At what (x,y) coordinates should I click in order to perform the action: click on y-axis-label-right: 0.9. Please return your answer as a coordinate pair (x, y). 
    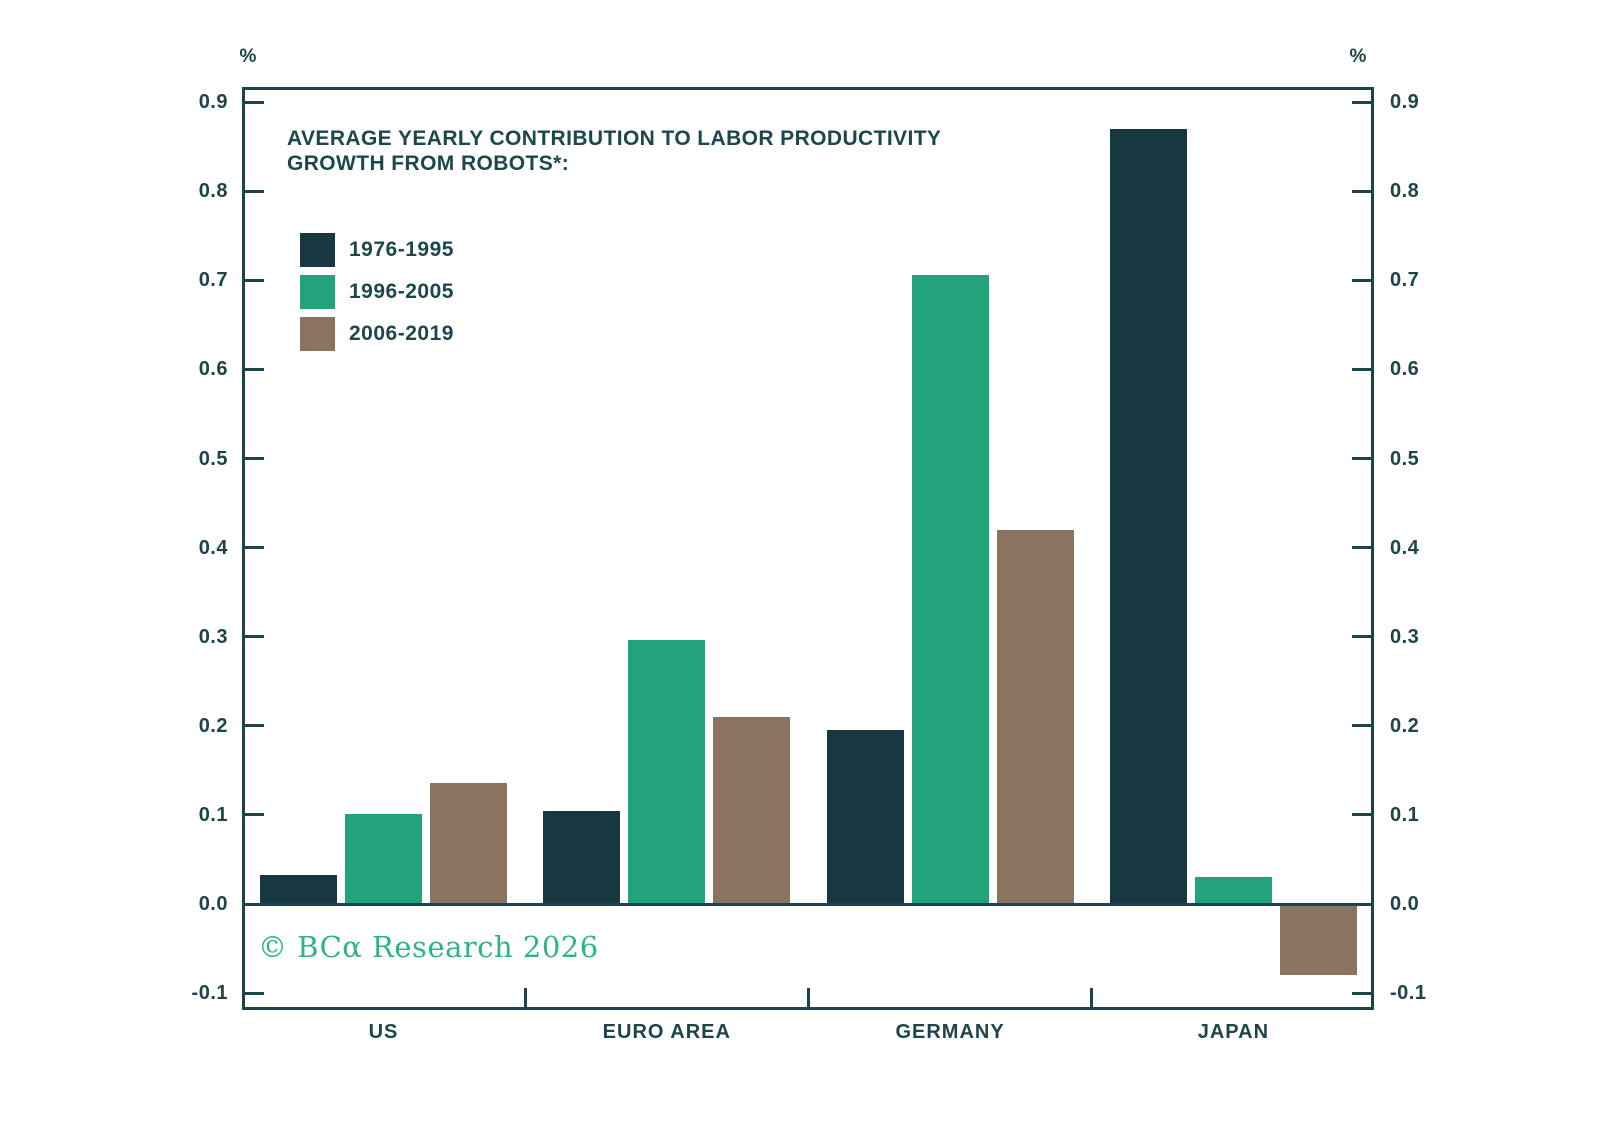
    Looking at the image, I should click on (1405, 102).